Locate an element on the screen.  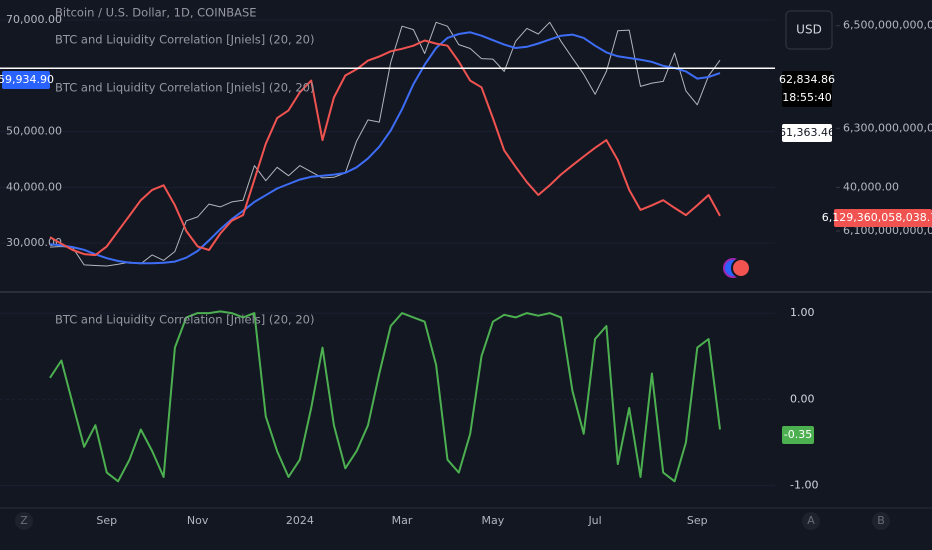
countdown-tag: 18:55:40 is located at coordinates (806, 97).